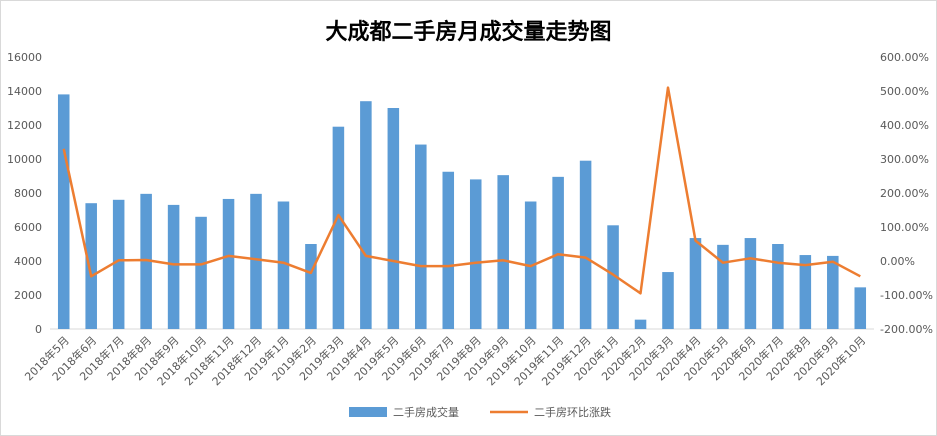 The image size is (937, 436). What do you see at coordinates (426, 412) in the screenshot?
I see `legend-bar-label: 二手房成交量` at bounding box center [426, 412].